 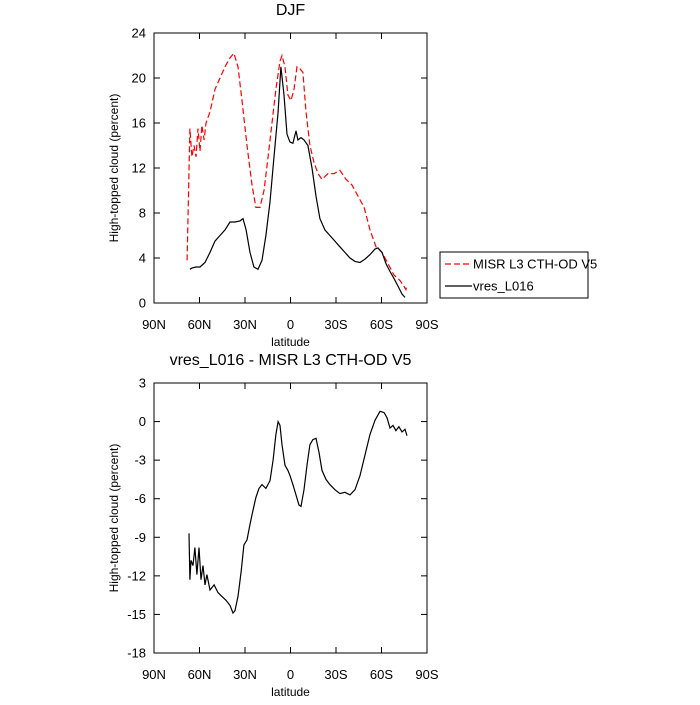 I want to click on legend-label: MISR L3 CTH-OD V5, so click(x=535, y=264).